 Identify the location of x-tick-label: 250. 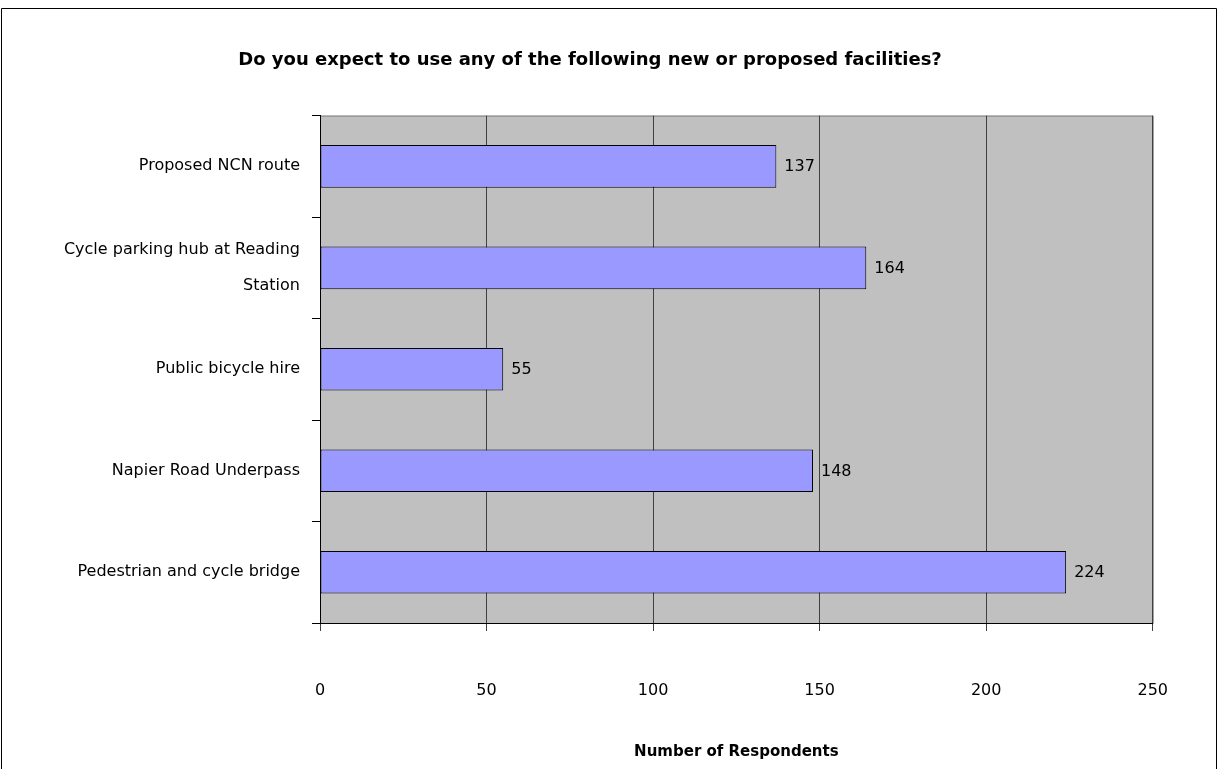
(1152, 689).